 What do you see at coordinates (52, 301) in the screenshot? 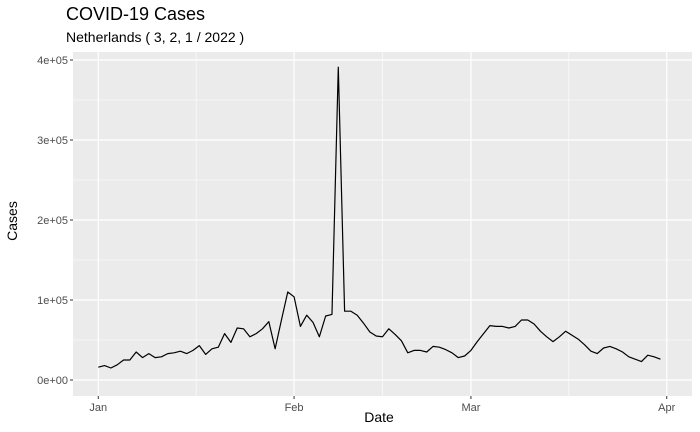
I see `y-tick-label: 1e+05` at bounding box center [52, 301].